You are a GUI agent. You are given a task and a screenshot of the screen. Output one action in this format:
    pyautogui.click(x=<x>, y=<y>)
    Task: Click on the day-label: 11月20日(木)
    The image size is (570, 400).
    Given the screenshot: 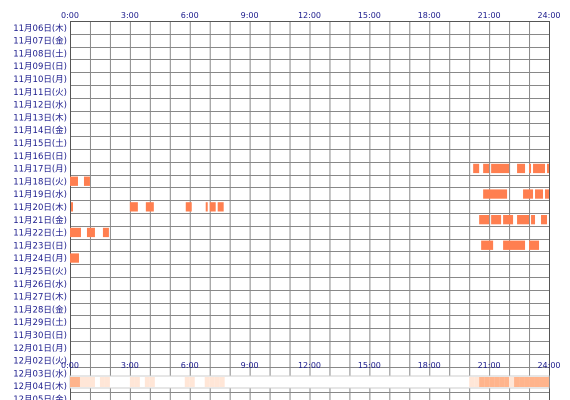 What is the action you would take?
    pyautogui.click(x=40, y=207)
    